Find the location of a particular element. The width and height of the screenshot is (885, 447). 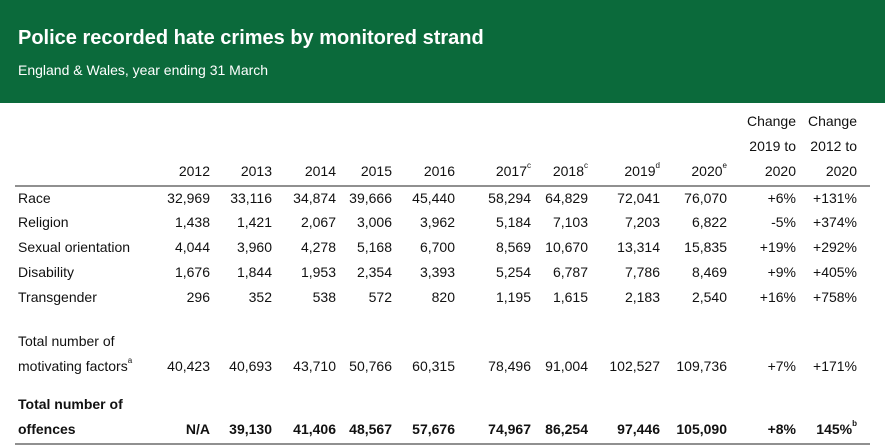

cell-text: 3,960 is located at coordinates (254, 247).